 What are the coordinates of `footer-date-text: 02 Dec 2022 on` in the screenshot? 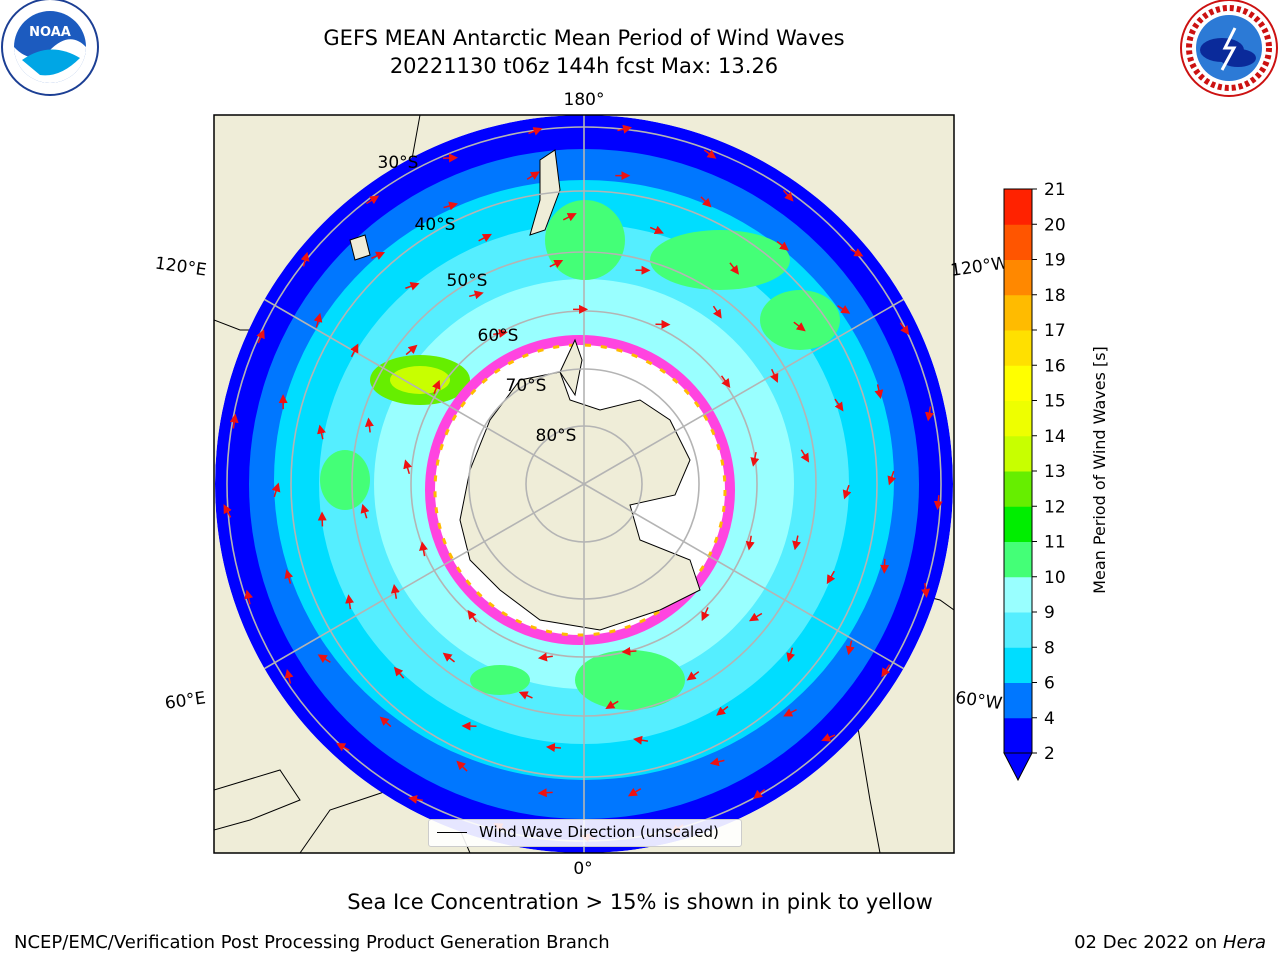 It's located at (1148, 942).